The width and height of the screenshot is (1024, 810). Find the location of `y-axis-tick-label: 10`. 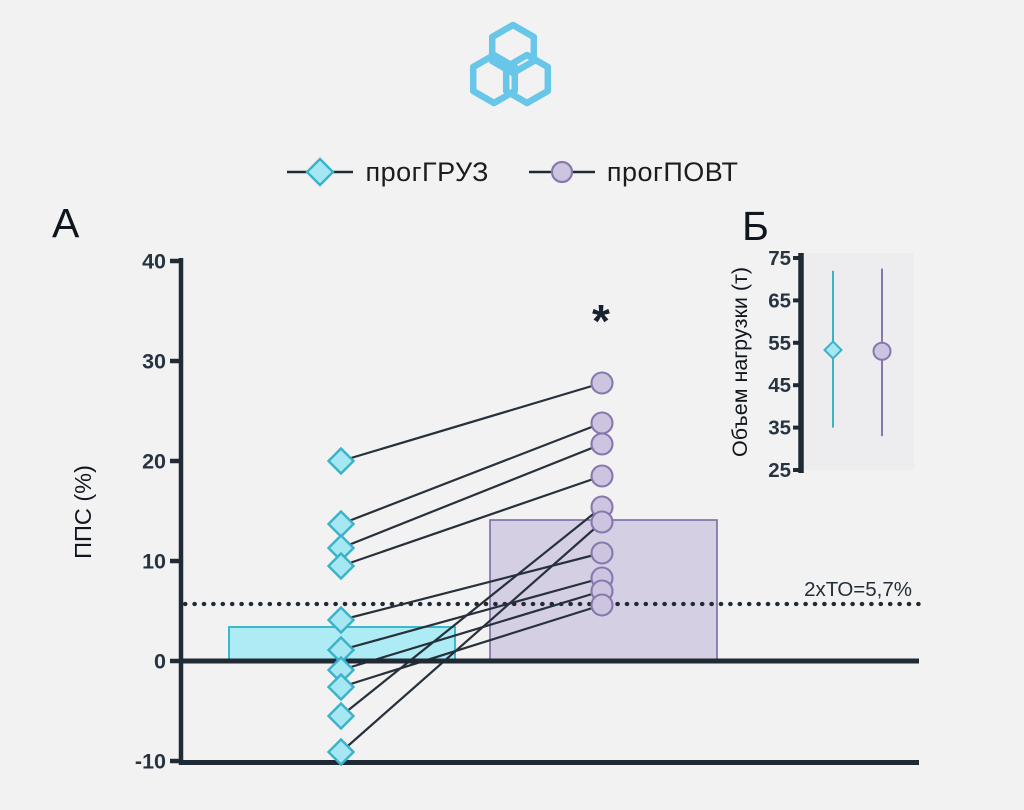

y-axis-tick-label: 10 is located at coordinates (154, 562).